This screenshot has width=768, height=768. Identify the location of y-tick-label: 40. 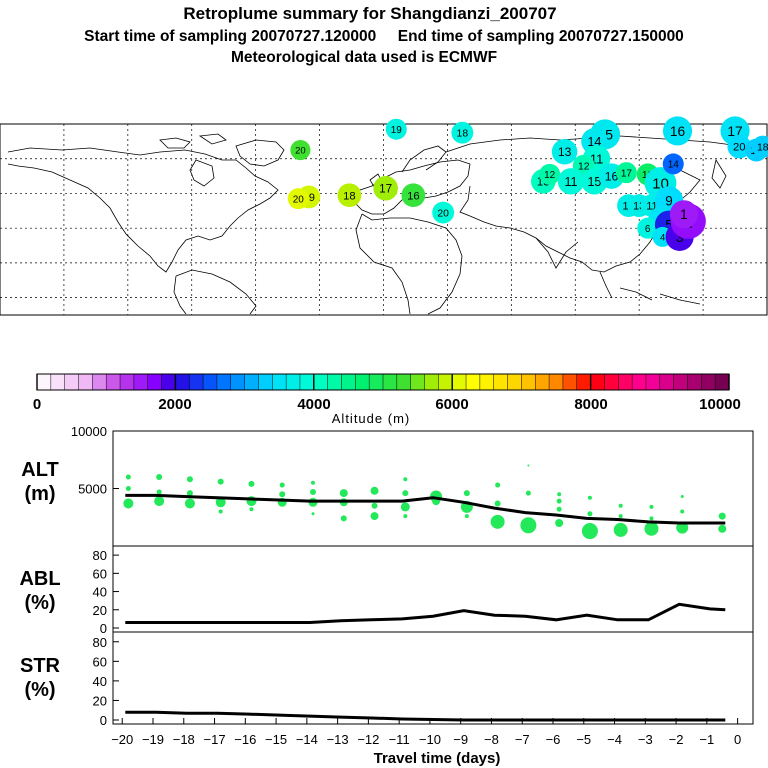
(100, 592).